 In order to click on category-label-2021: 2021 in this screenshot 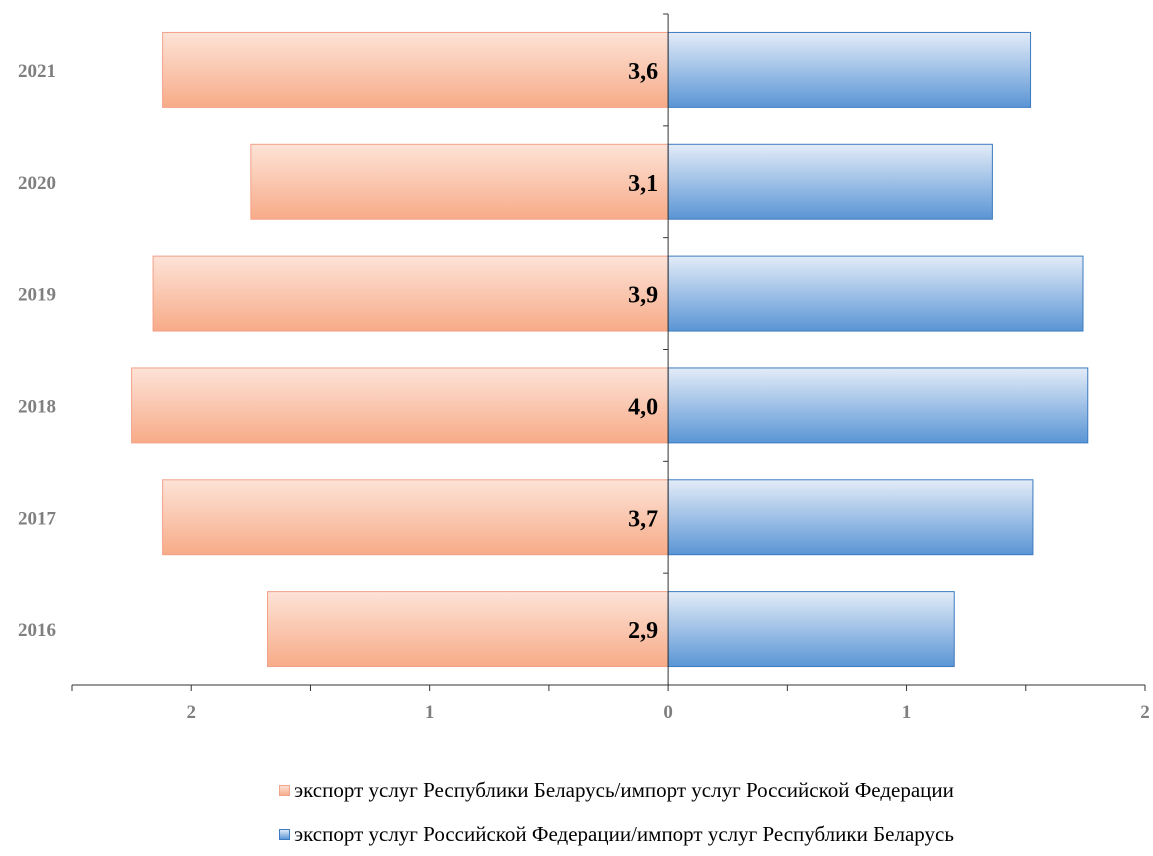, I will do `click(37, 71)`.